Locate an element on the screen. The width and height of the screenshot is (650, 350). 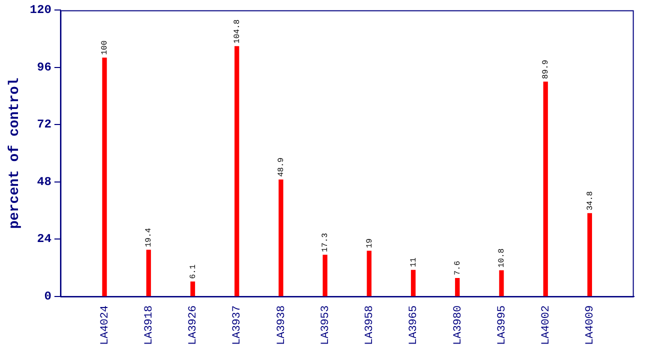
data-label: 7.6 is located at coordinates (457, 268).